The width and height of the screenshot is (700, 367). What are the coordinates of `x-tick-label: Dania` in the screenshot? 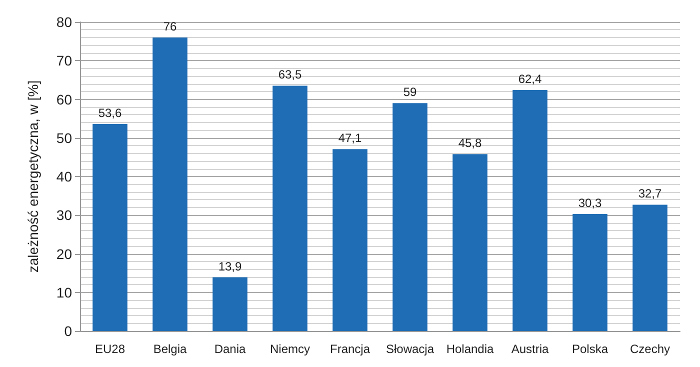 It's located at (230, 349).